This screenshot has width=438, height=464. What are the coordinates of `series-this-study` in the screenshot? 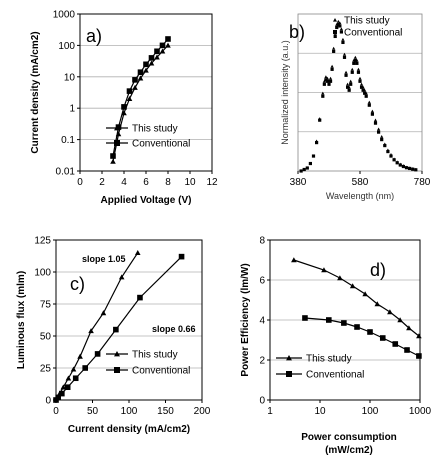 It's located at (356, 298).